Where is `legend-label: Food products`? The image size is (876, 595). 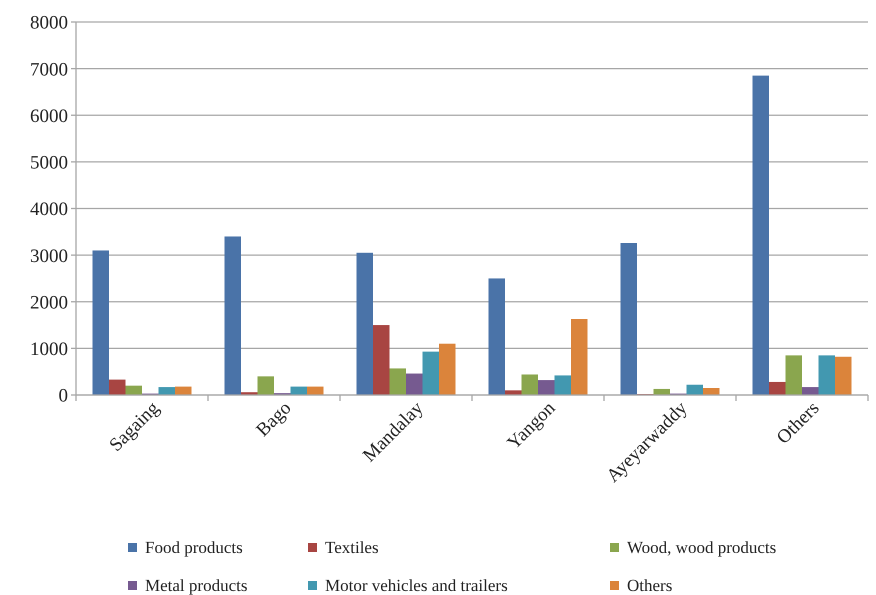 legend-label: Food products is located at coordinates (194, 547).